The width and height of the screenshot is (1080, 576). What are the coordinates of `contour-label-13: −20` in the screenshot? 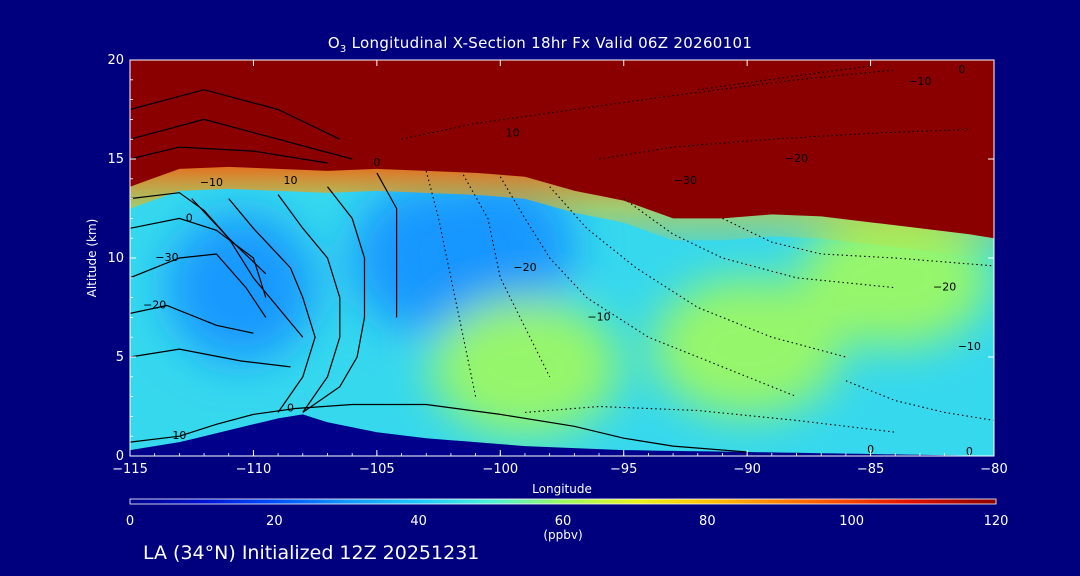 It's located at (944, 287).